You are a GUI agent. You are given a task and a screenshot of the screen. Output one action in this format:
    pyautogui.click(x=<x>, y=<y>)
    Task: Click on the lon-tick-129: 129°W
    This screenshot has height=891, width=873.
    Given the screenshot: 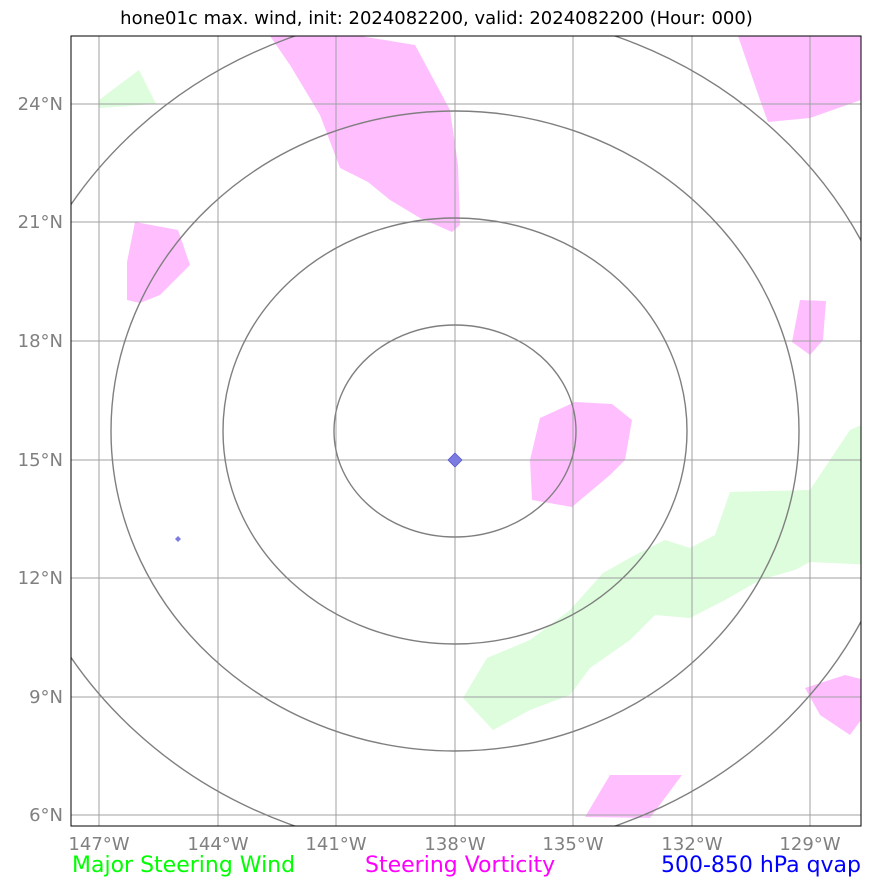 What is the action you would take?
    pyautogui.click(x=809, y=844)
    